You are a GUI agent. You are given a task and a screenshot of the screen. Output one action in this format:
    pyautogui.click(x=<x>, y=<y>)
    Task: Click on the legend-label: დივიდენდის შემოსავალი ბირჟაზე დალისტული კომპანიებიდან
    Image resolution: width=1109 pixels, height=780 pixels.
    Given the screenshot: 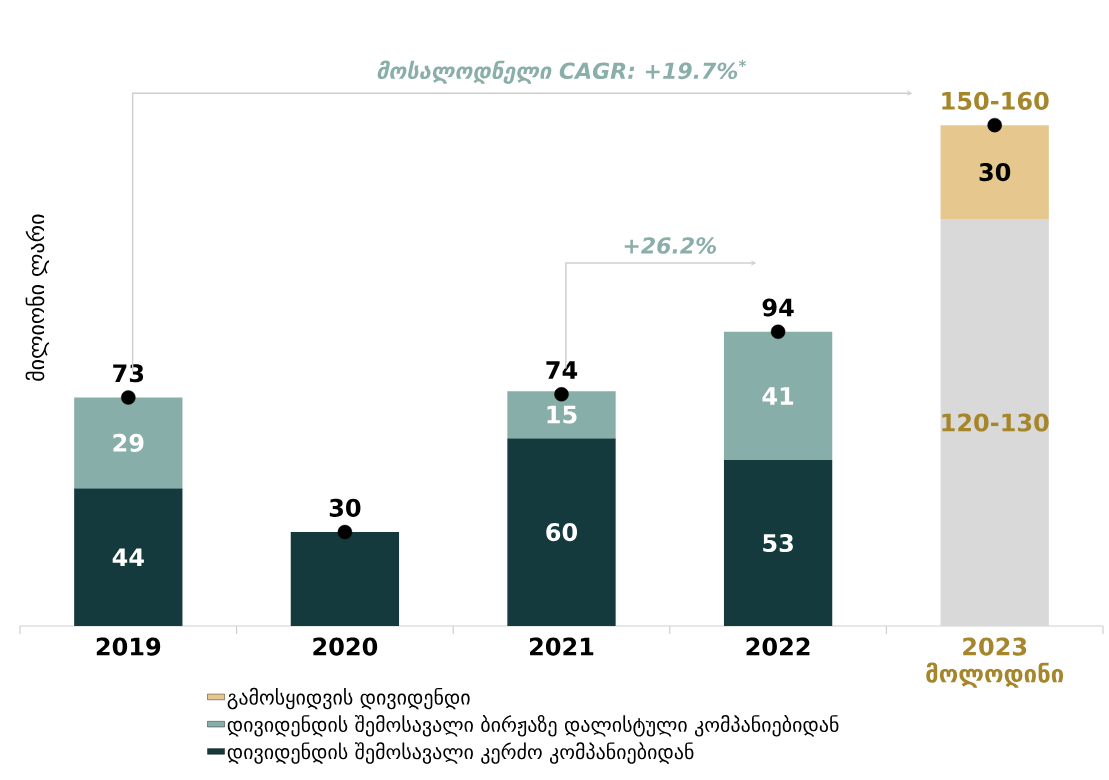 What is the action you would take?
    pyautogui.click(x=533, y=726)
    